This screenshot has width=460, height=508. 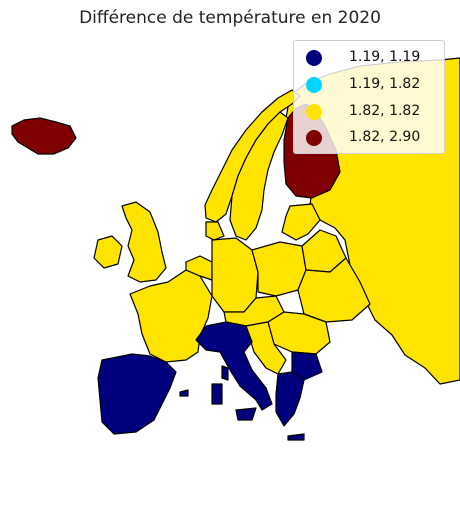 I want to click on legend-label: 1.82, 1.82, so click(x=385, y=111).